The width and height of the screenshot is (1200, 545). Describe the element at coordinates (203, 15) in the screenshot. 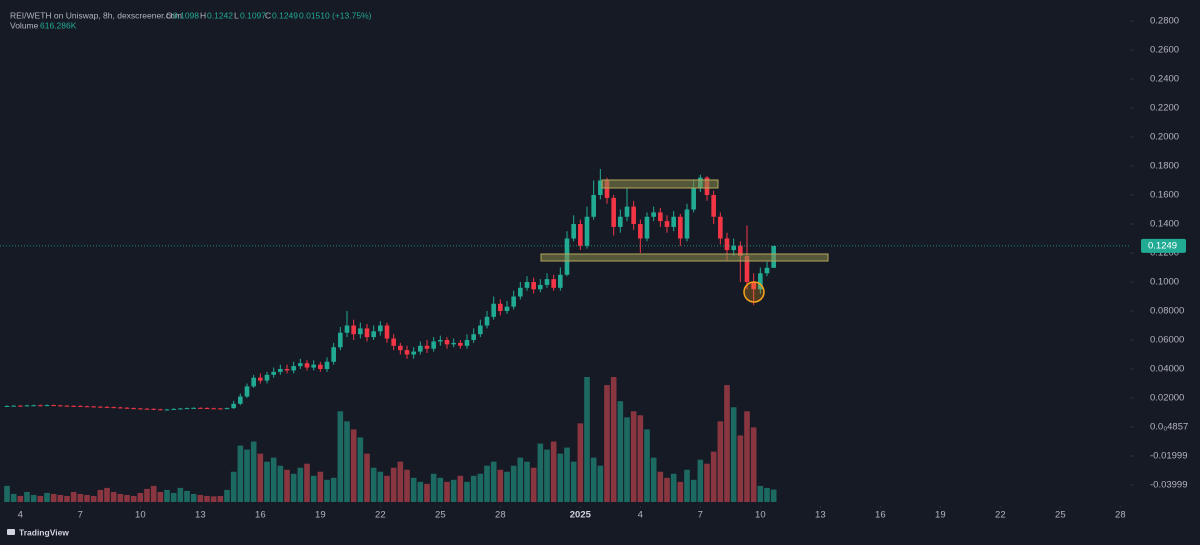

I see `legend-key: H` at that location.